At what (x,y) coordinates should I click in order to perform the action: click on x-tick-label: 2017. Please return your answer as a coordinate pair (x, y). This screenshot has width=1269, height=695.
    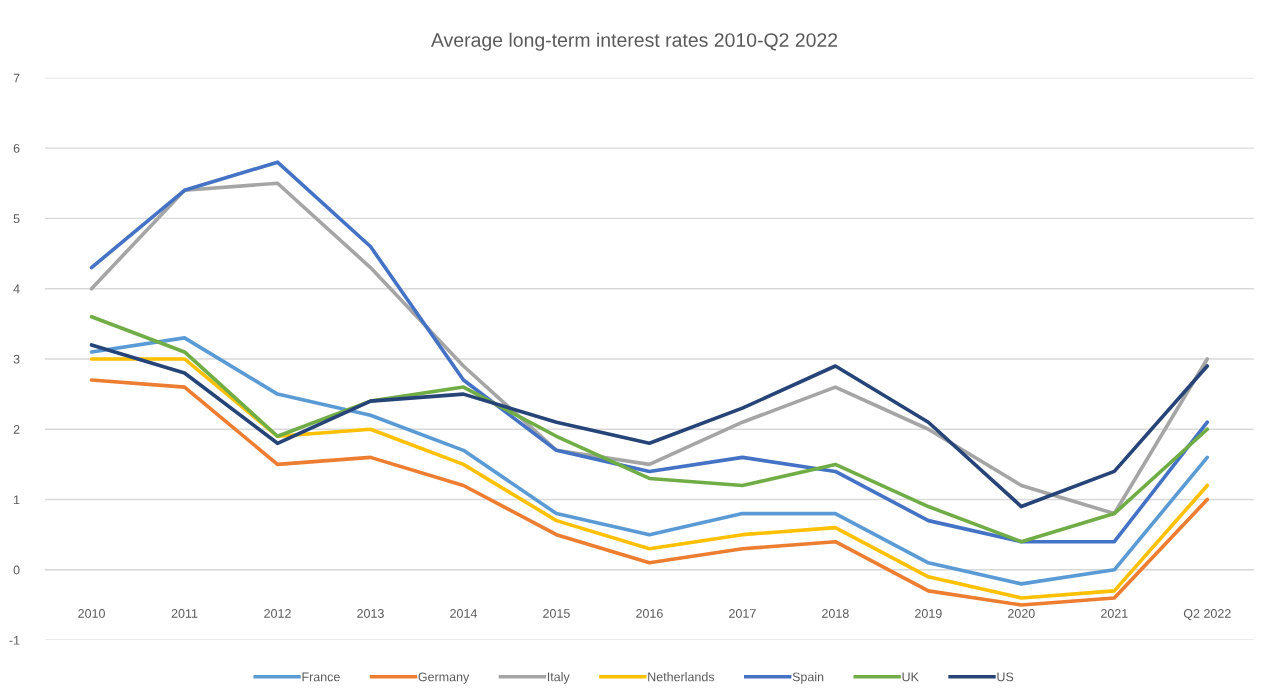
    Looking at the image, I should click on (742, 613).